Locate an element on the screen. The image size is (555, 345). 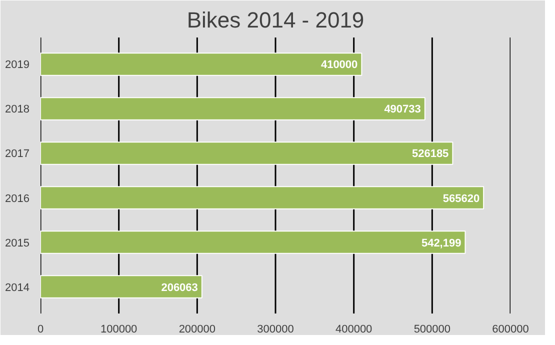
data-label: 410000 is located at coordinates (339, 65).